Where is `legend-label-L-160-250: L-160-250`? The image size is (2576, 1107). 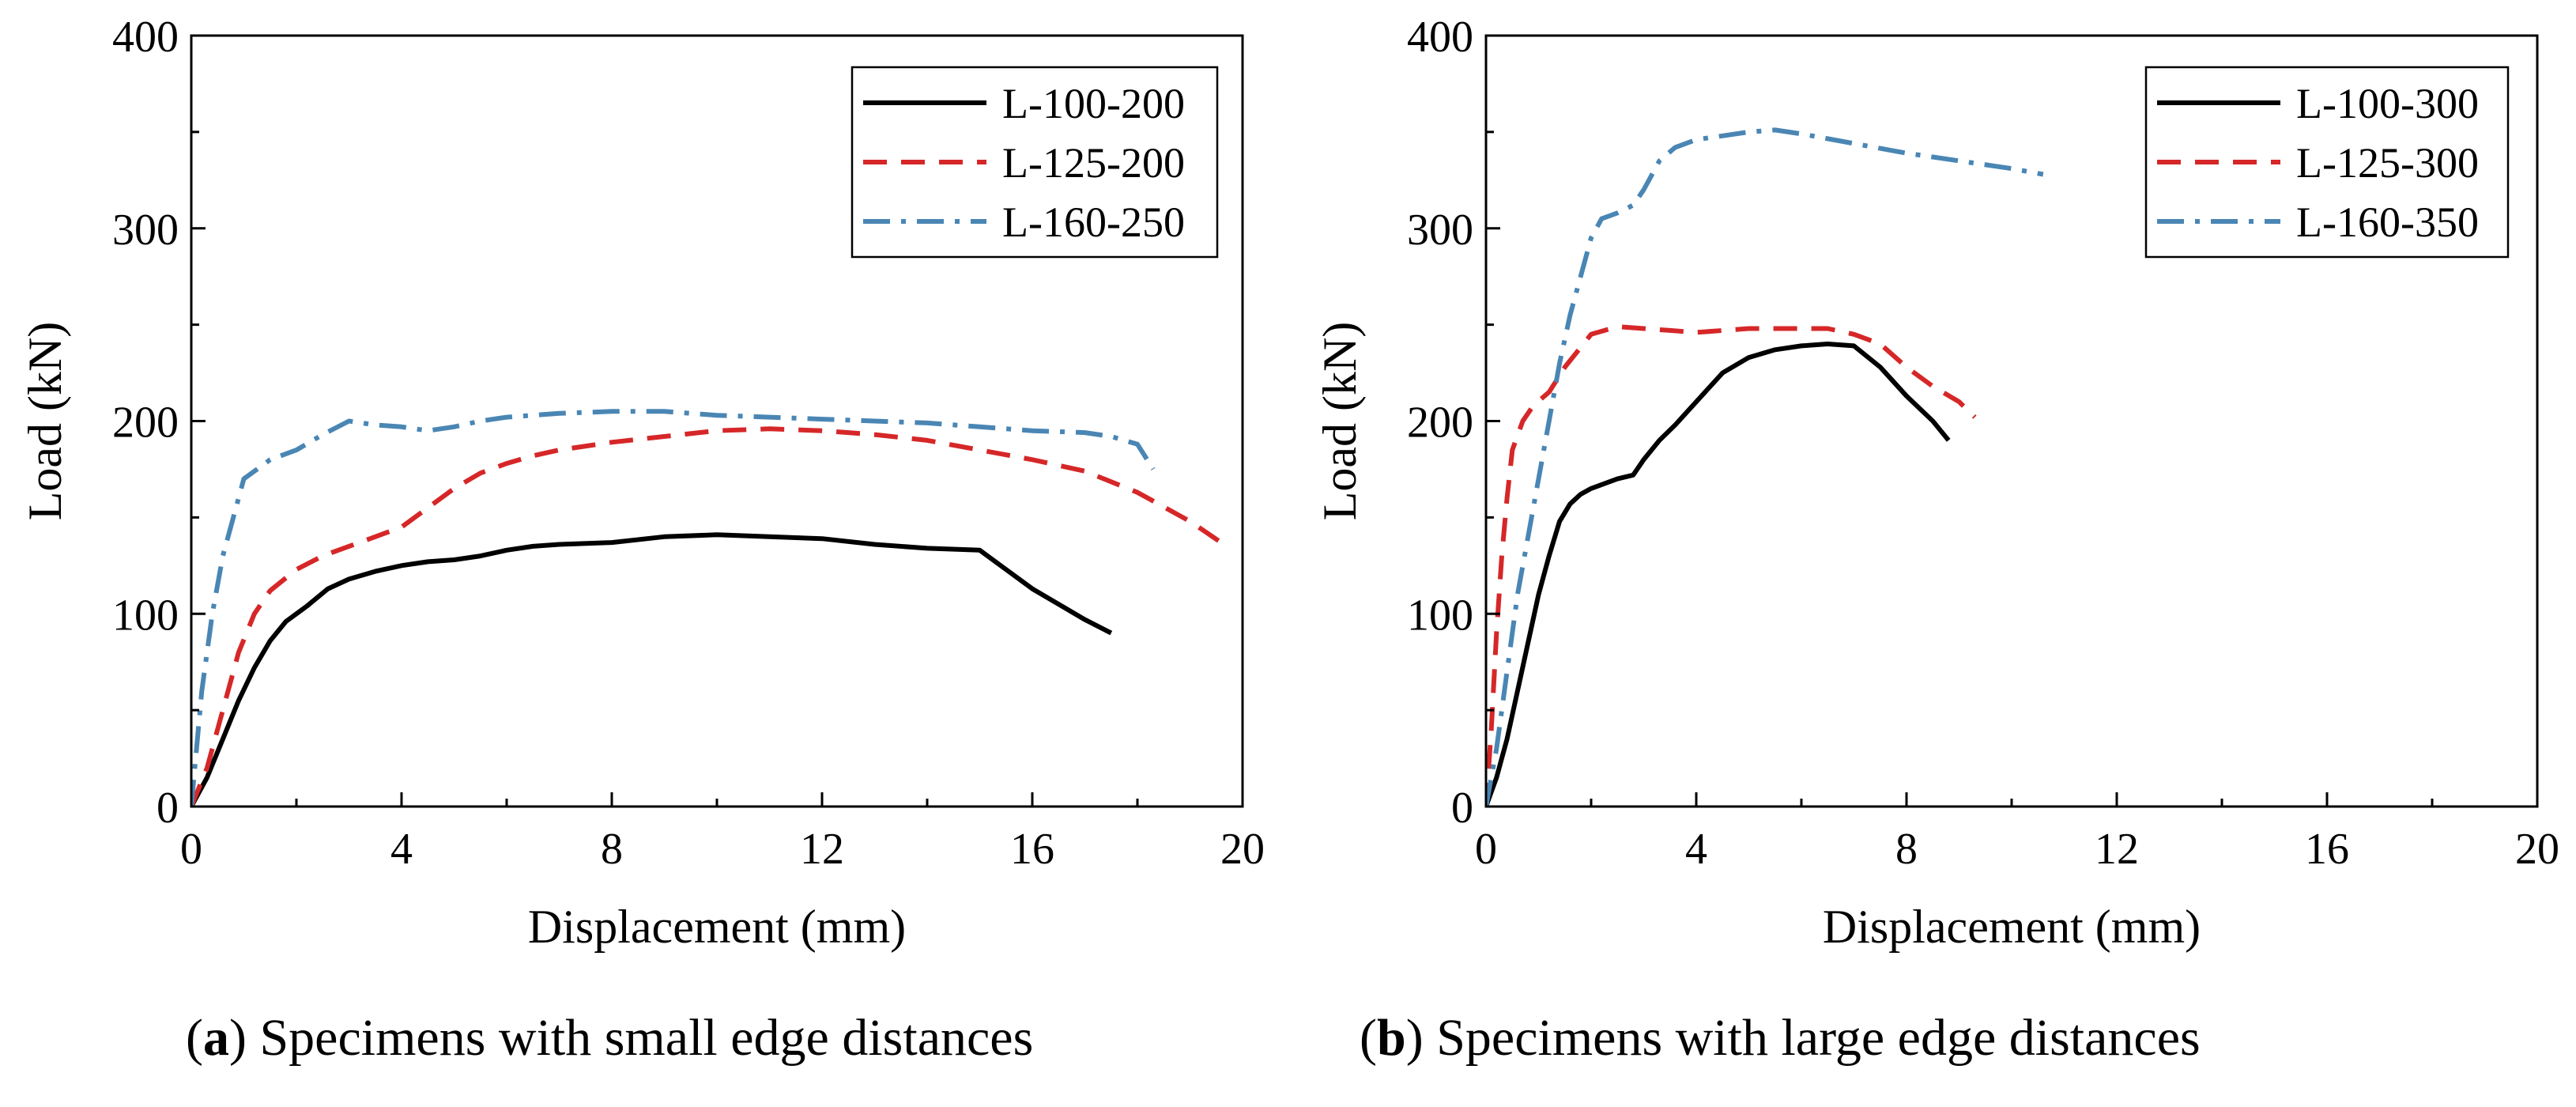
legend-label-L-160-250: L-160-250 is located at coordinates (1093, 222).